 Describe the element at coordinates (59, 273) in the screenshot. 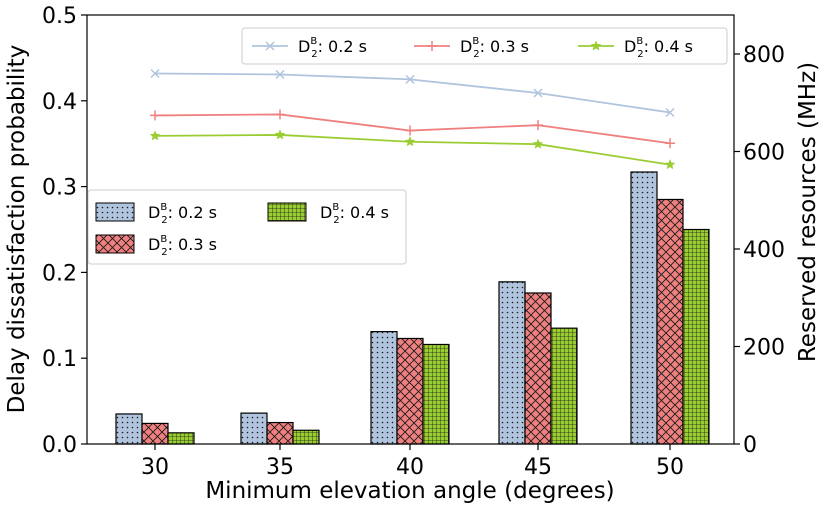

I see `left-tick-label: 0.2` at that location.